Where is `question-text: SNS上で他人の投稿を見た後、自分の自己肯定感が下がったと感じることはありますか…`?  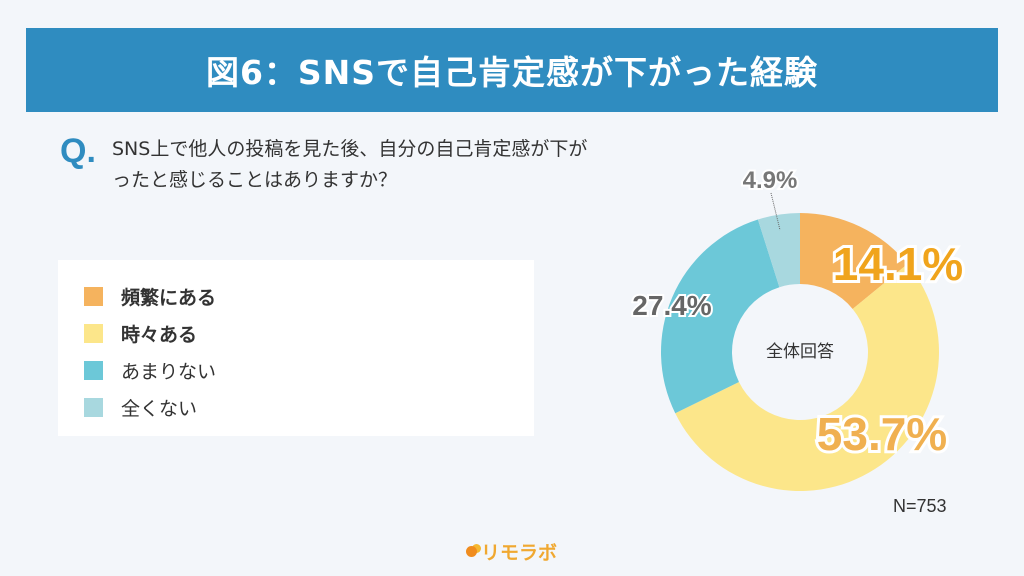
question-text: SNS上で他人の投稿を見た後、自分の自己肯定感が下がったと感じることはありますか… is located at coordinates (350, 164).